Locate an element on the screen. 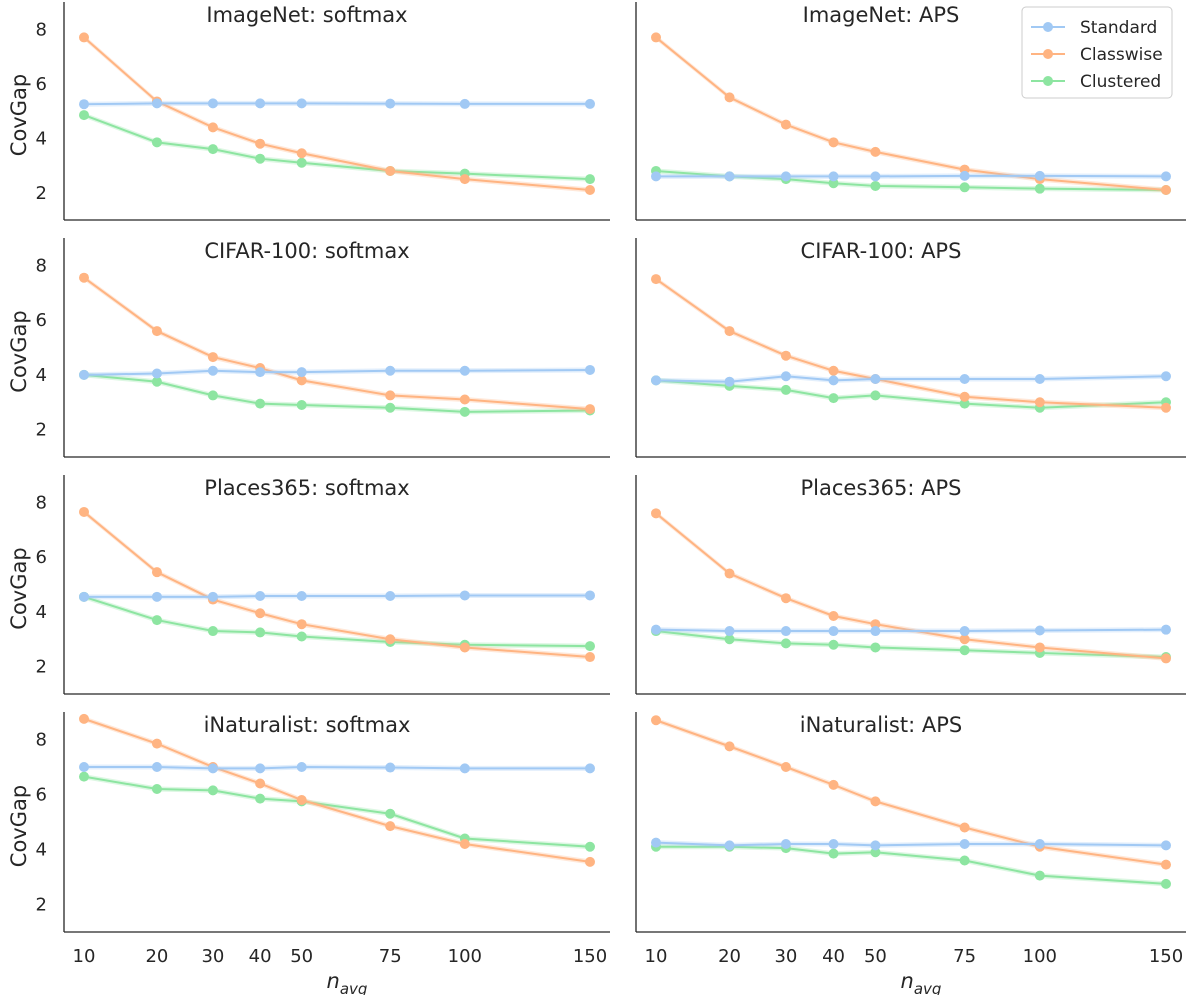  x-tick-label: 40 is located at coordinates (260, 956).